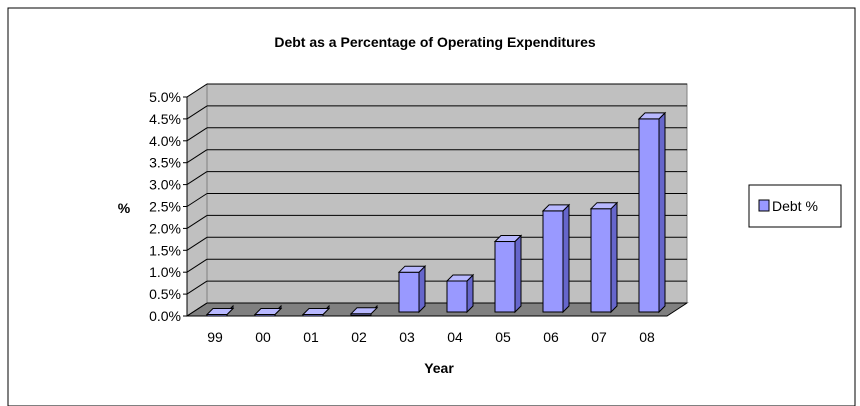 This screenshot has height=406, width=860. What do you see at coordinates (431, 337) in the screenshot?
I see `x-tick-labels: 99 00 01 02 03 04 05 06 07 08` at bounding box center [431, 337].